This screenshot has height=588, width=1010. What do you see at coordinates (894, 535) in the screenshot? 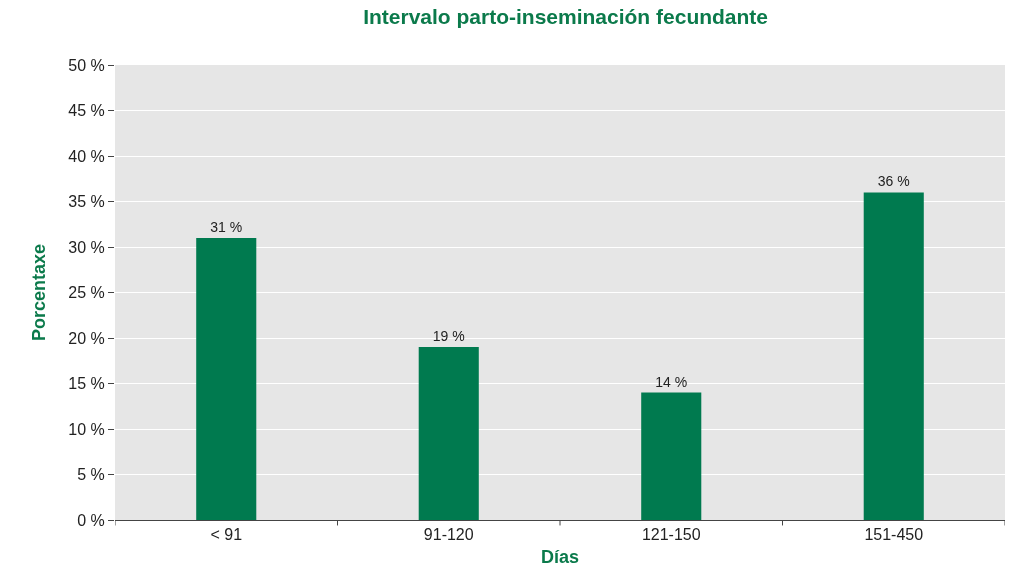
I see `x-tick-label: 151-450` at bounding box center [894, 535].